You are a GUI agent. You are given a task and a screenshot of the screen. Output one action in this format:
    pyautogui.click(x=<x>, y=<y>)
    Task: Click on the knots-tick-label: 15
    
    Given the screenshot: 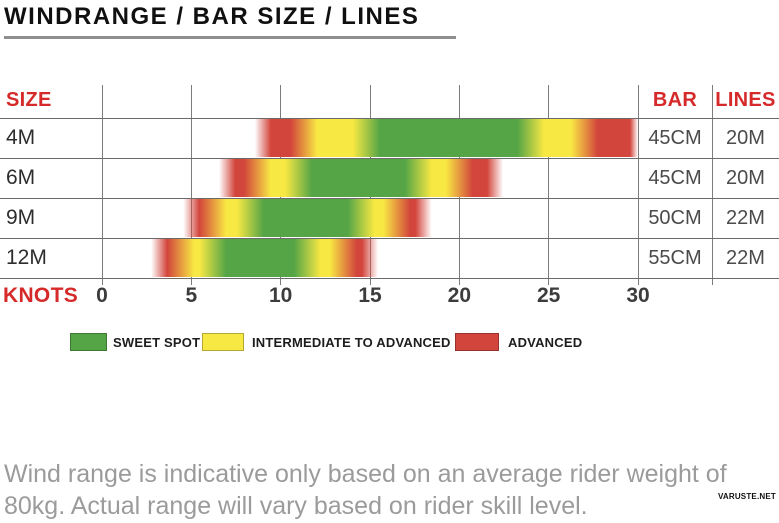 What is the action you would take?
    pyautogui.click(x=370, y=295)
    